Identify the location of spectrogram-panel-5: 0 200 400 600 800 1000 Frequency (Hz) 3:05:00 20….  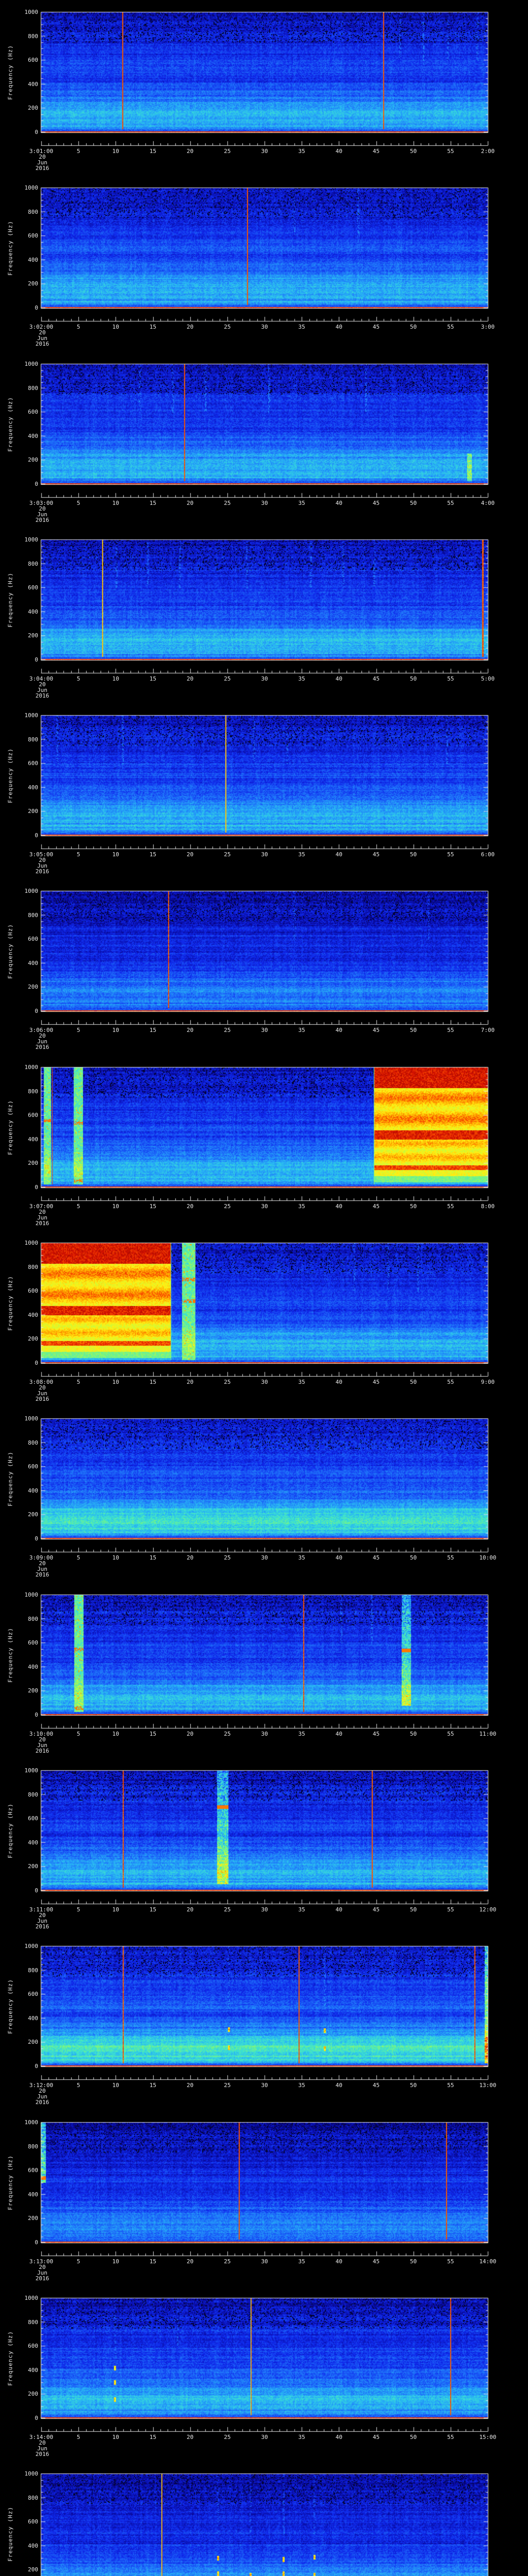
(264, 791).